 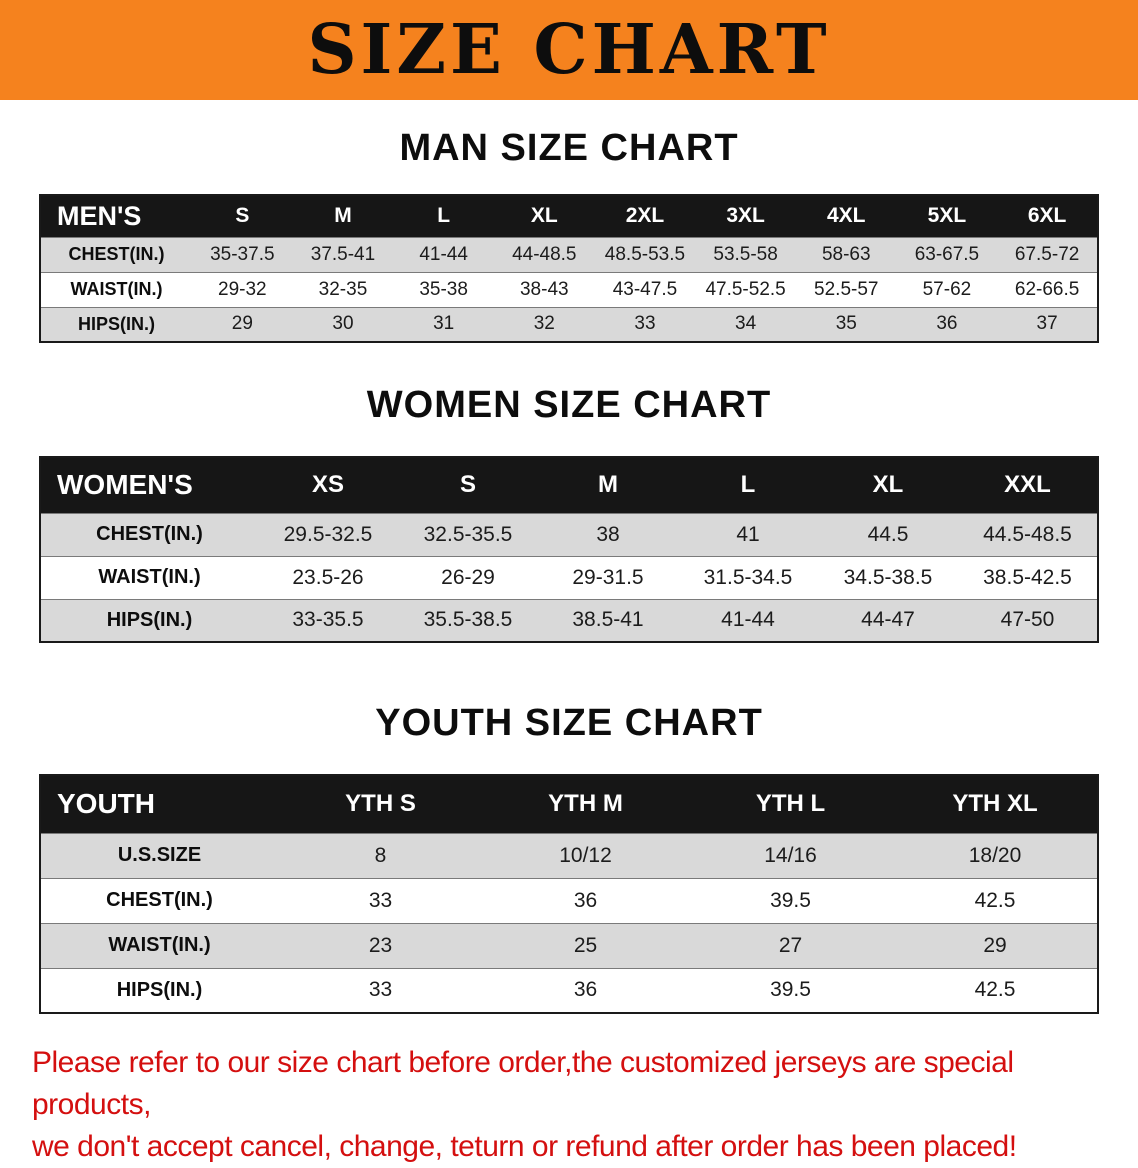 What do you see at coordinates (468, 534) in the screenshot?
I see `size-value: 32.5-35.5` at bounding box center [468, 534].